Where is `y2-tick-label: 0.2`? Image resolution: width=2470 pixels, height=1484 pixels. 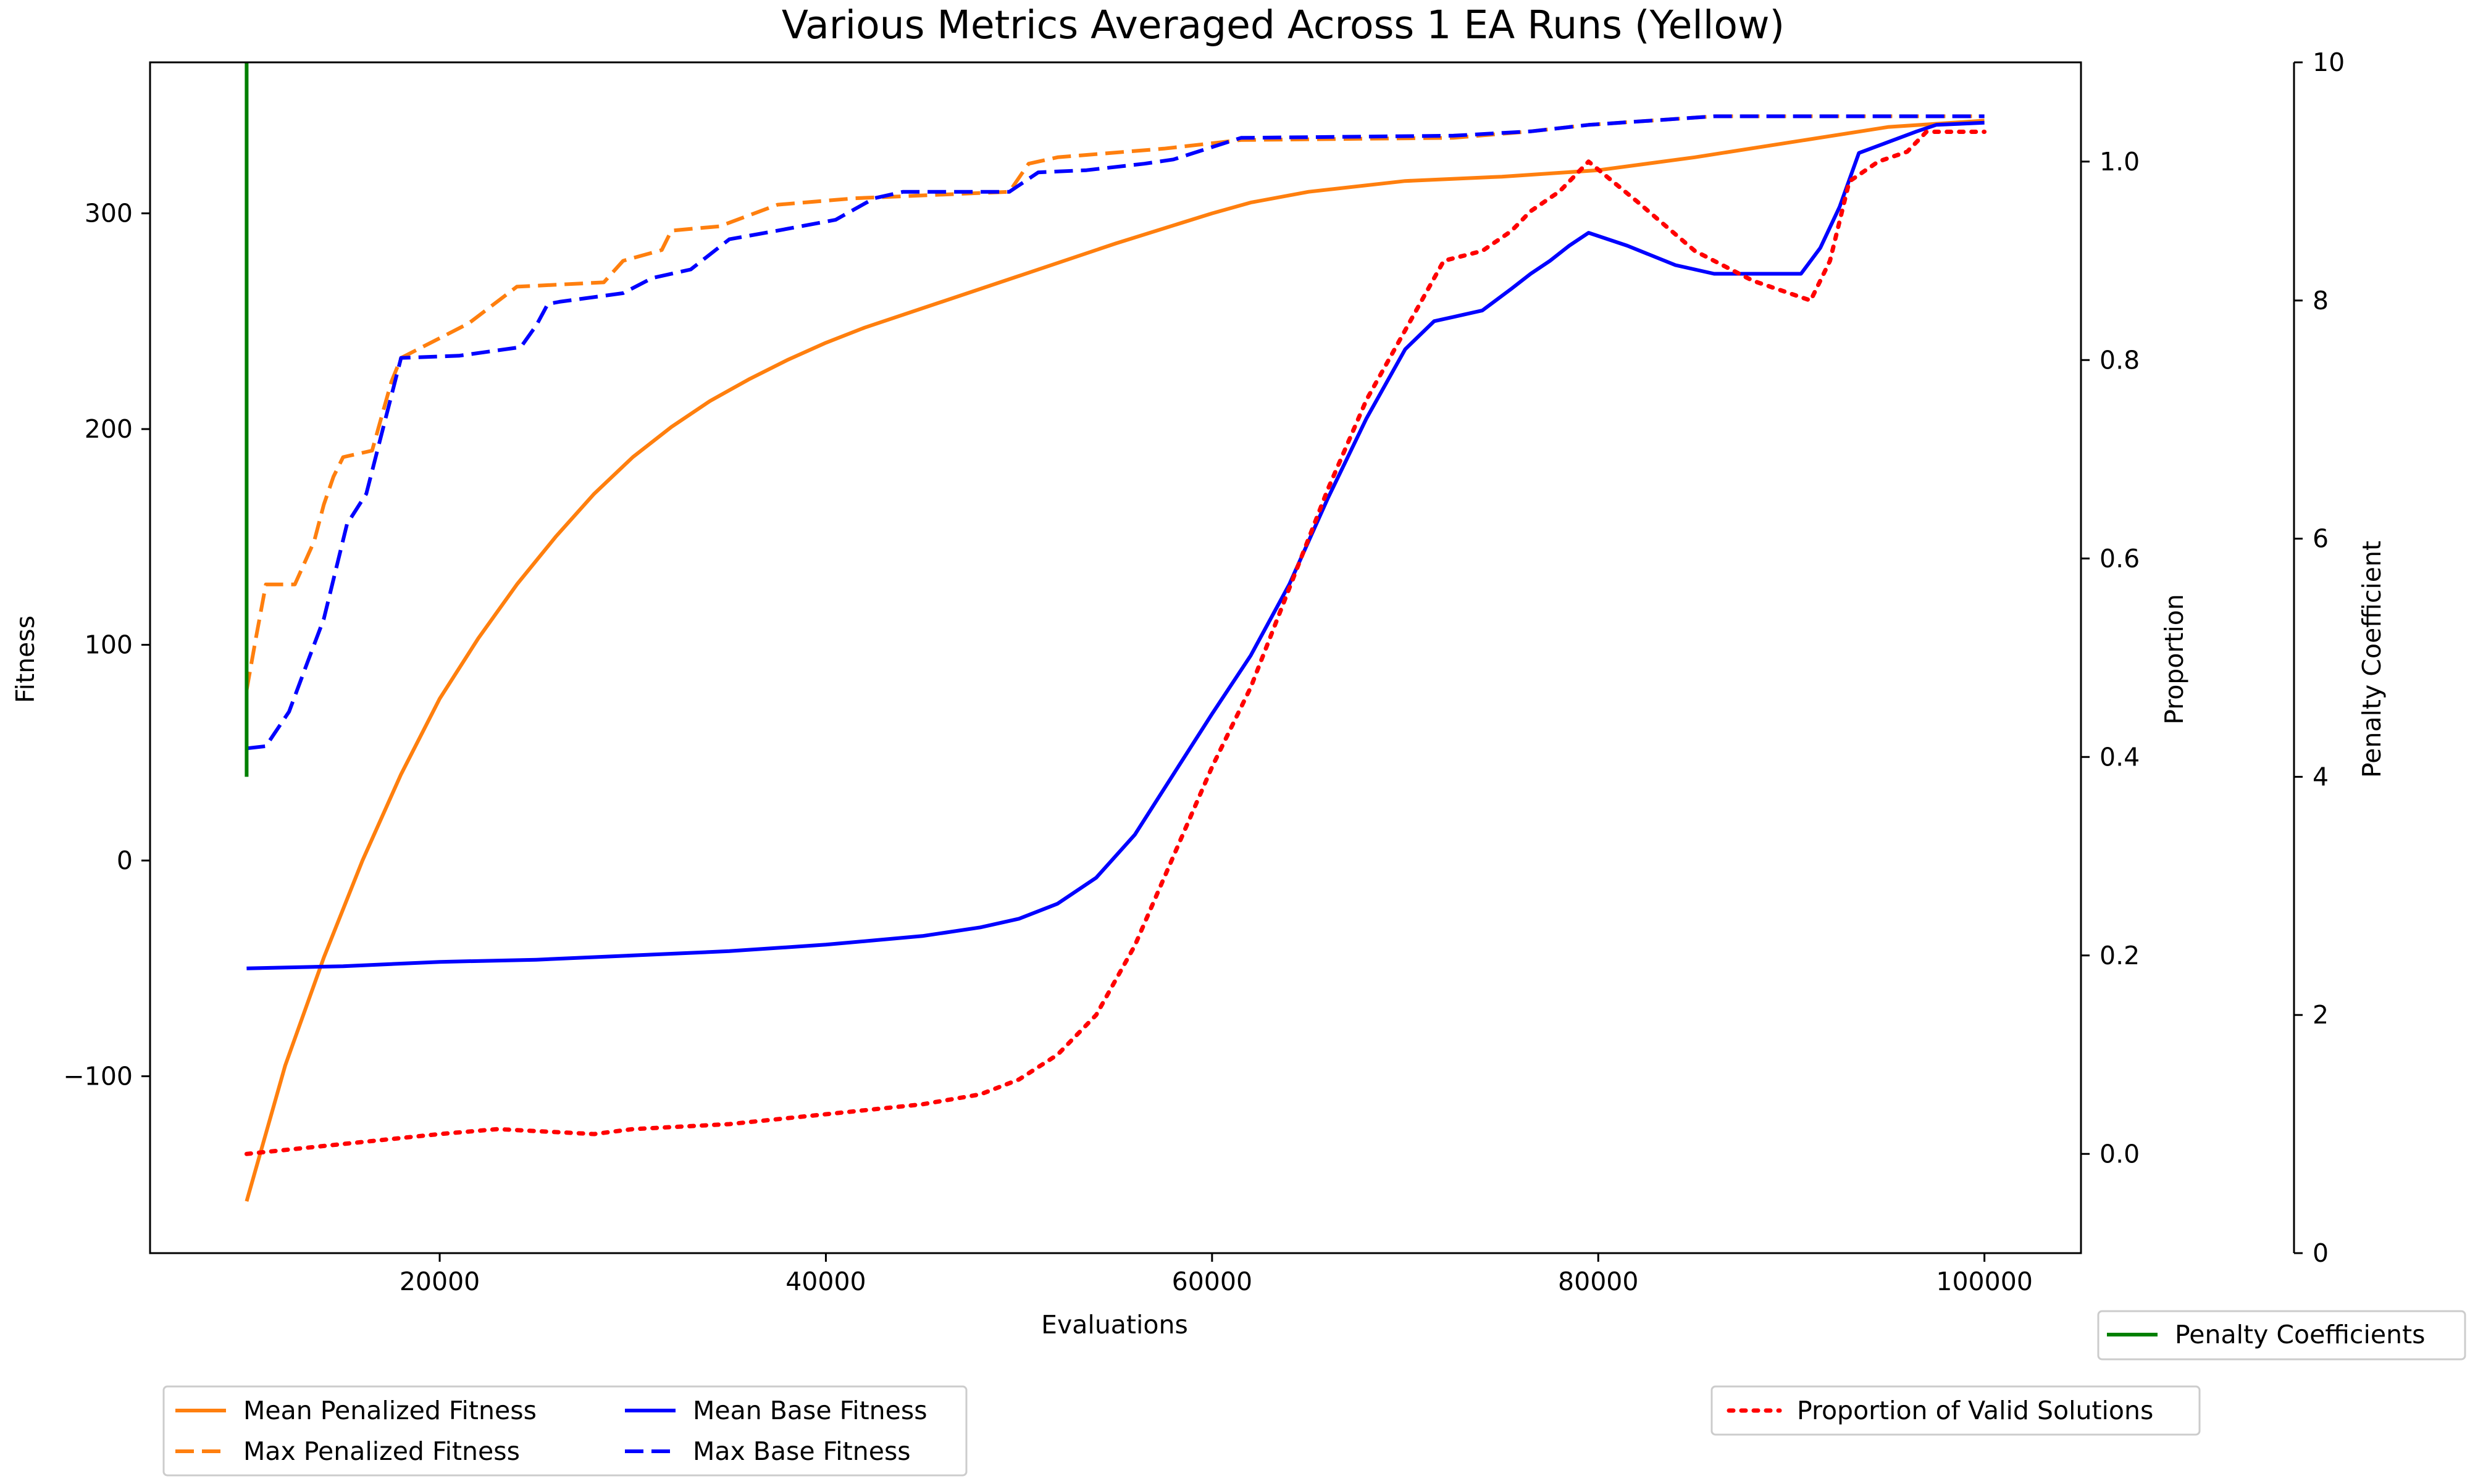
y2-tick-label: 0.2 is located at coordinates (2120, 955).